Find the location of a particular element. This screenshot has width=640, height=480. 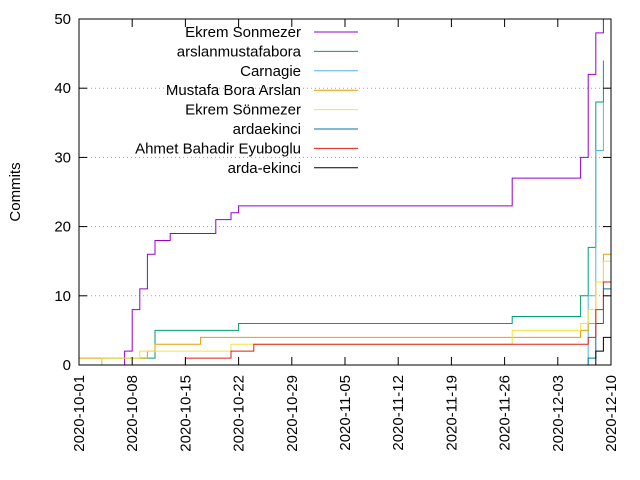

x-tick-label: 2020-11-05 is located at coordinates (345, 413).